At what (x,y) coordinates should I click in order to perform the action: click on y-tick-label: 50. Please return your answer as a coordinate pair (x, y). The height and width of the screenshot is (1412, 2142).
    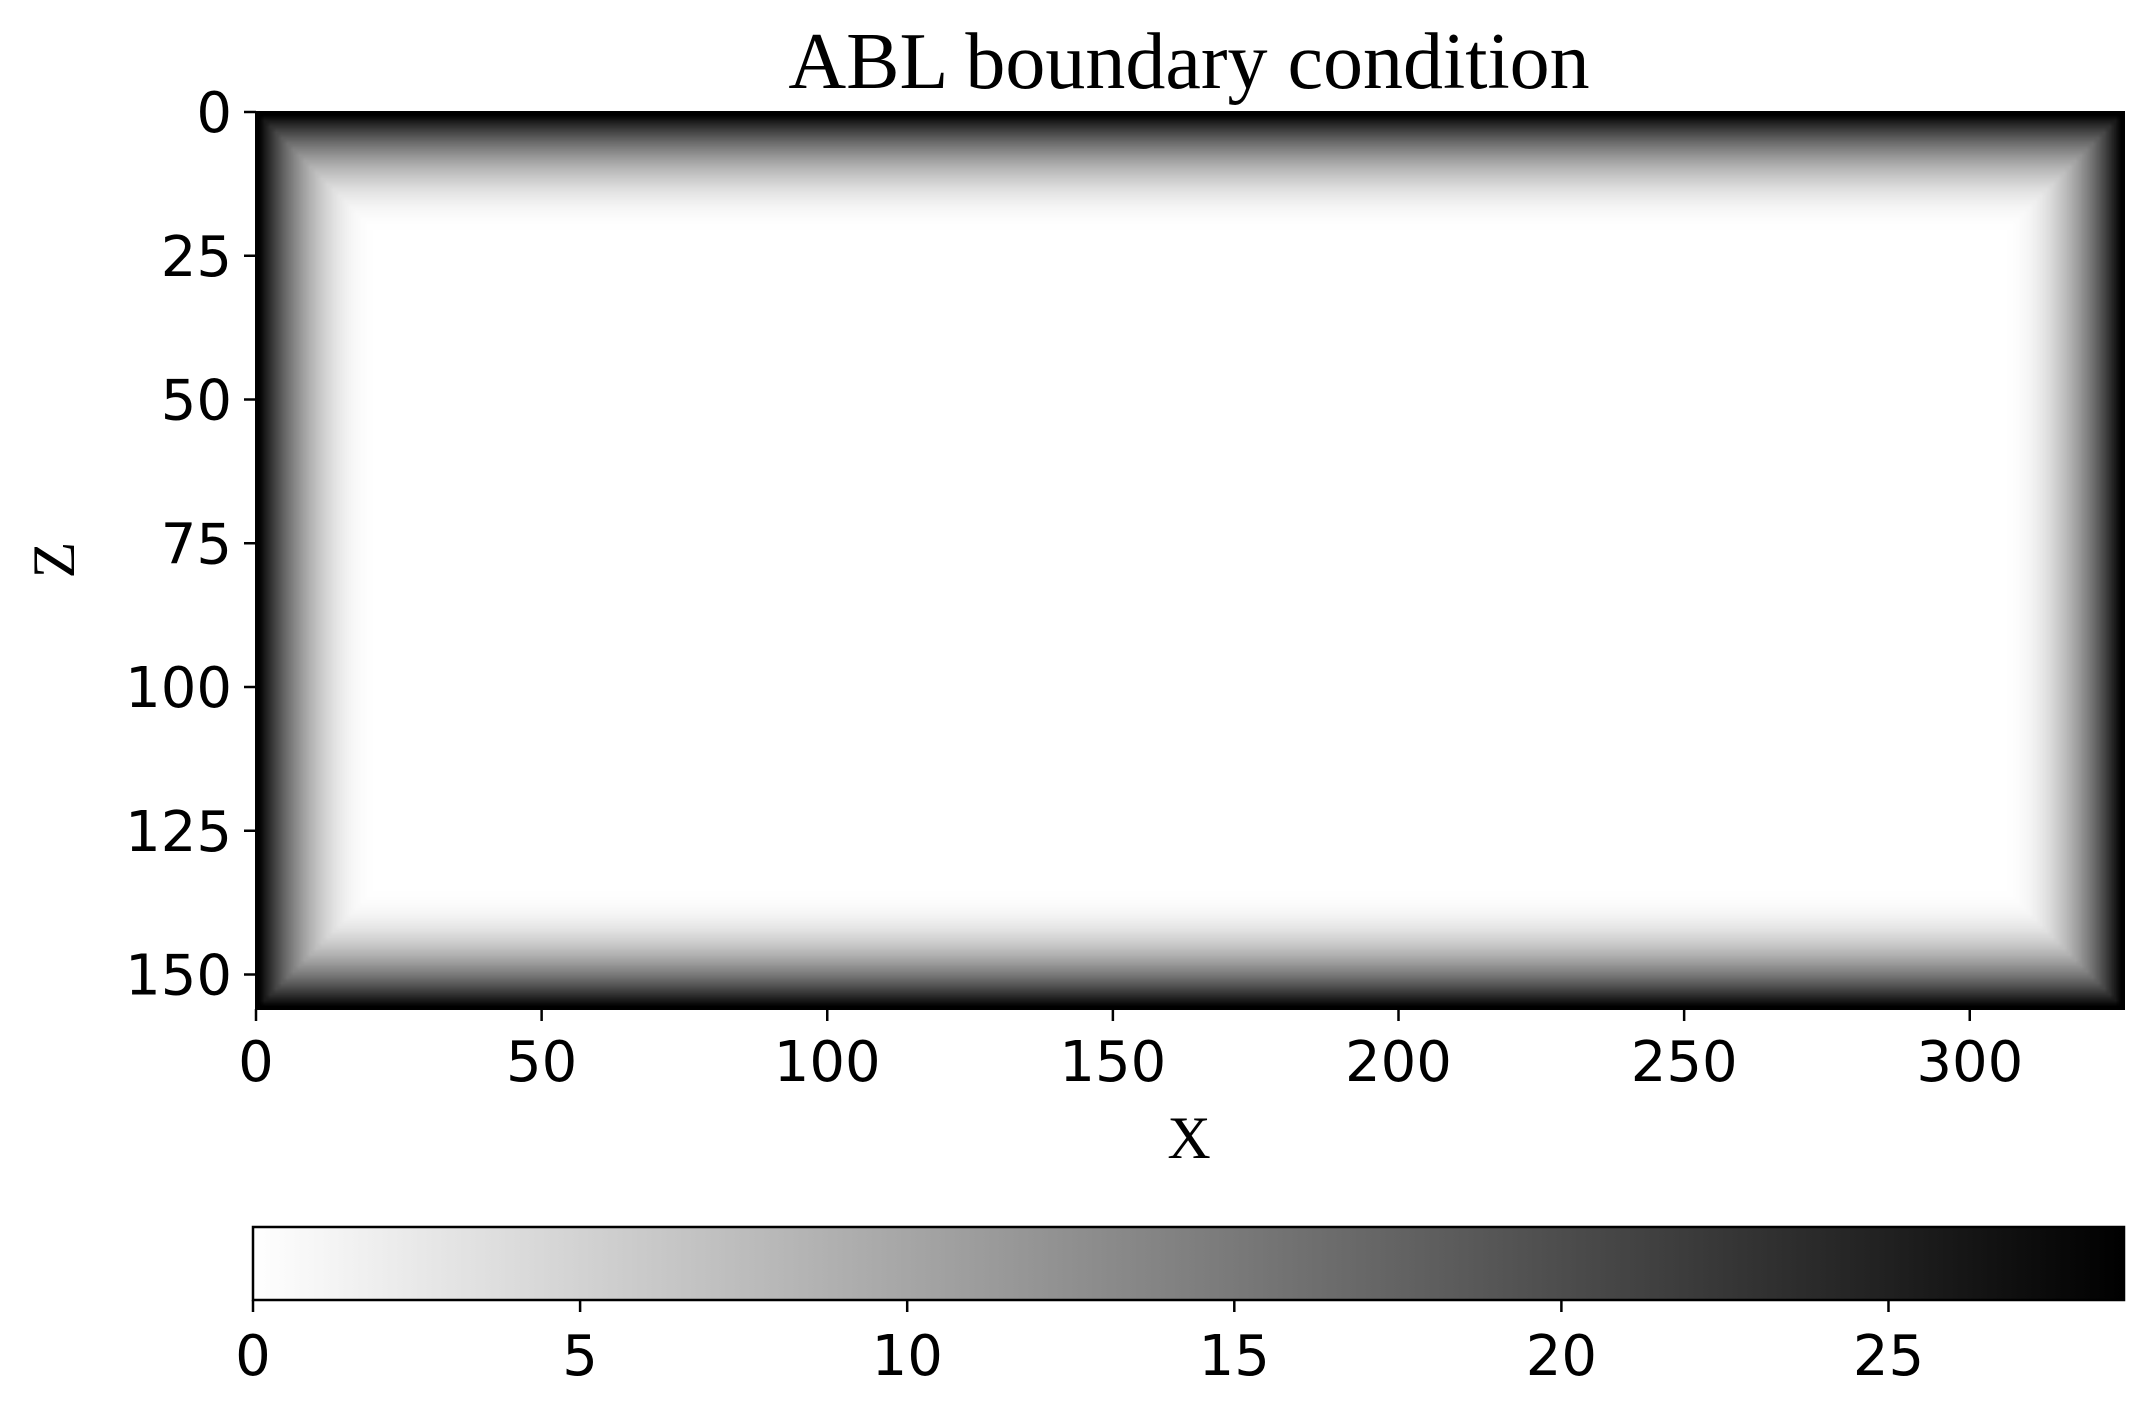
    Looking at the image, I should click on (196, 401).